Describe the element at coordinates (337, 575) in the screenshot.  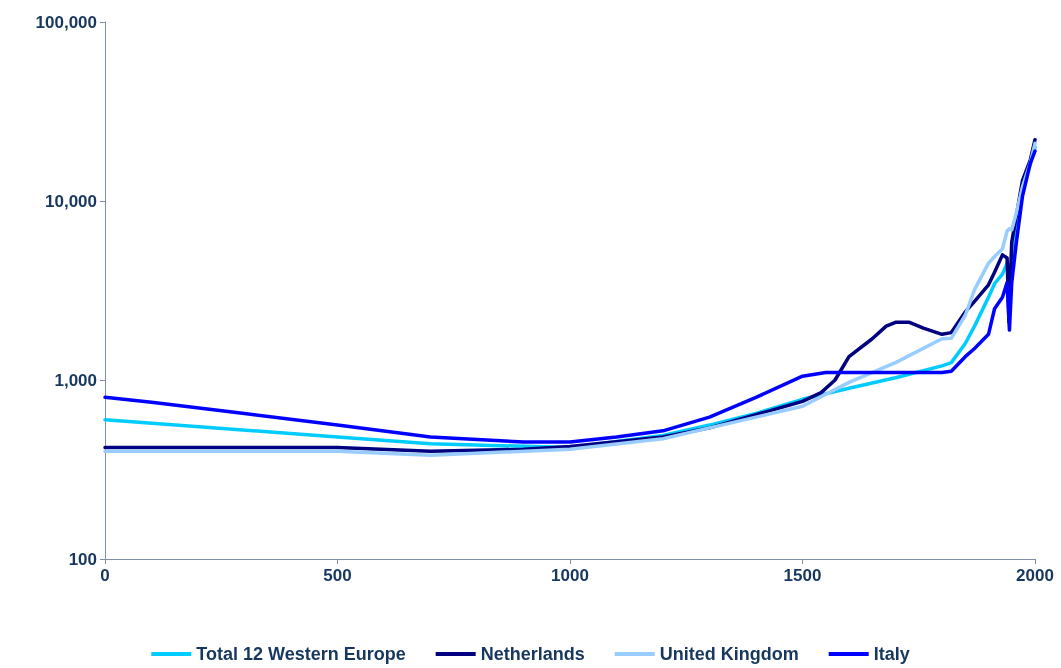
I see `x-tick-label: 500` at that location.